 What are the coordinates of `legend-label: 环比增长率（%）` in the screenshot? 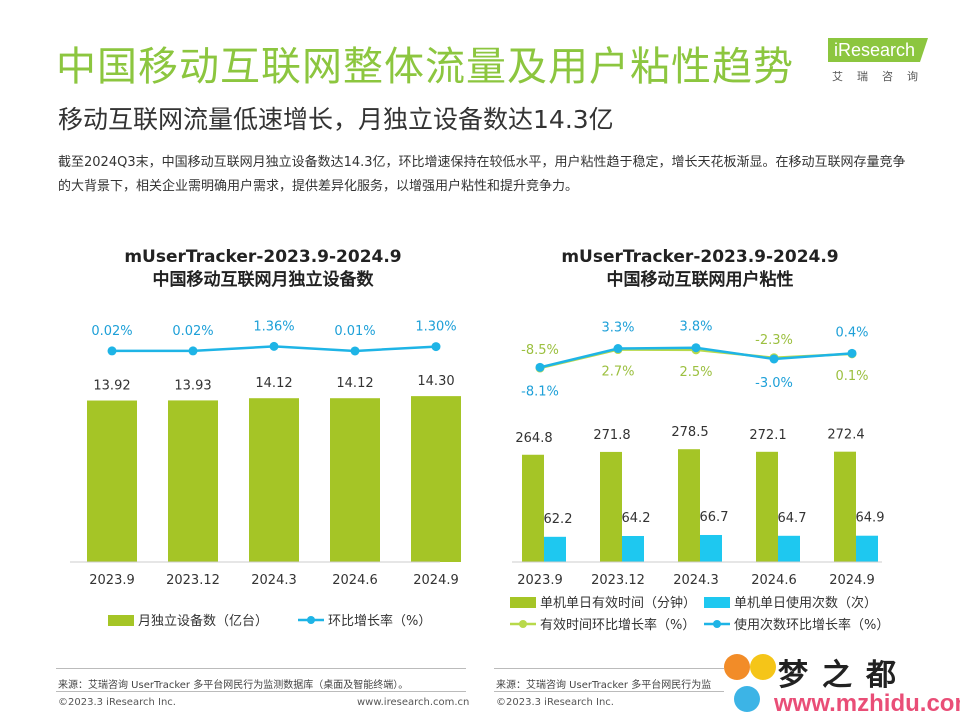 It's located at (379, 621).